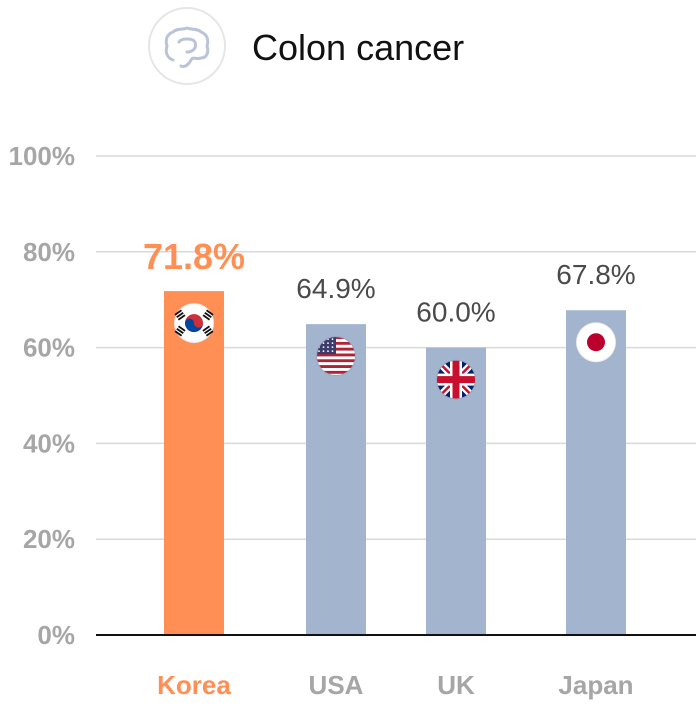 The image size is (696, 712). I want to click on flags, so click(395, 351).